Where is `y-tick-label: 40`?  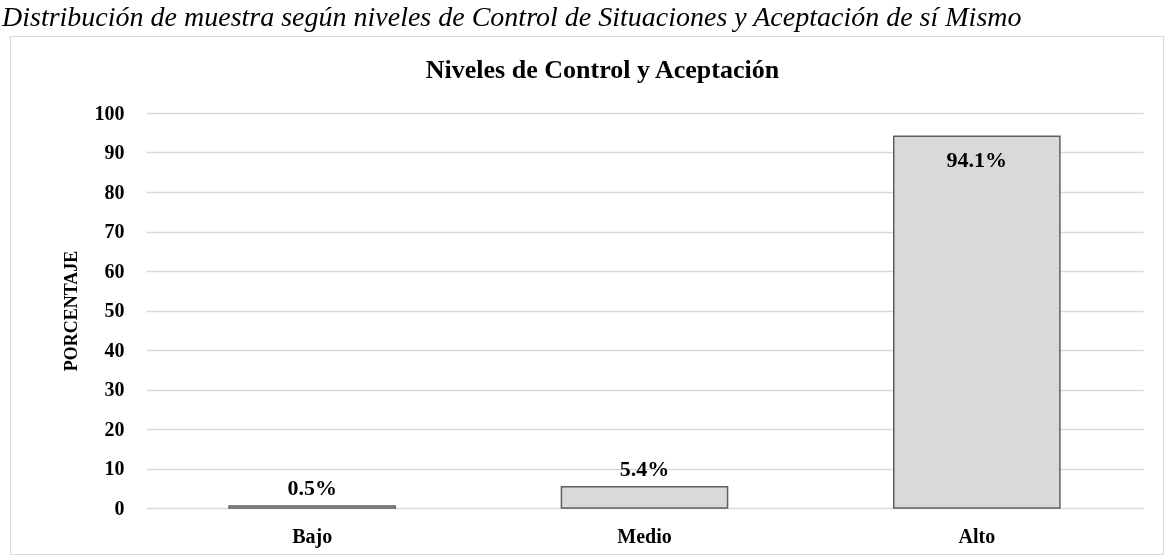 y-tick-label: 40 is located at coordinates (114, 349).